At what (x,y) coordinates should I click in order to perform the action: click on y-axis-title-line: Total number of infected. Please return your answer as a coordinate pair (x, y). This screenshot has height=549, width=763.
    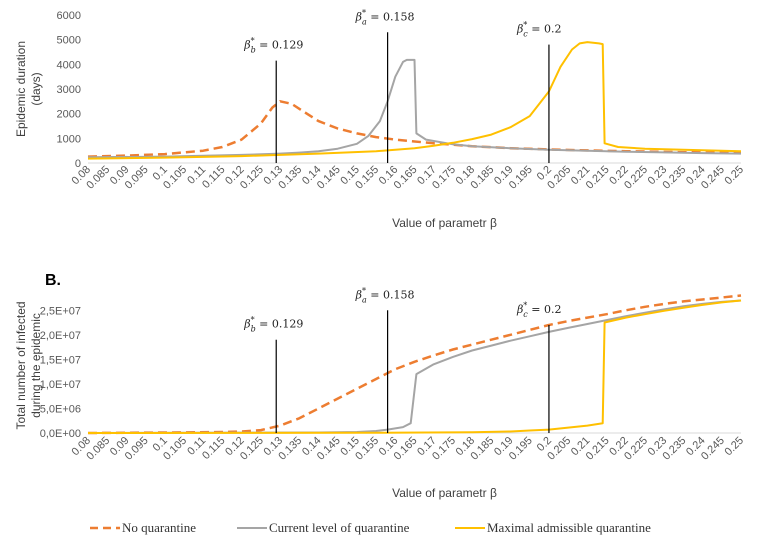
    Looking at the image, I should click on (21, 365).